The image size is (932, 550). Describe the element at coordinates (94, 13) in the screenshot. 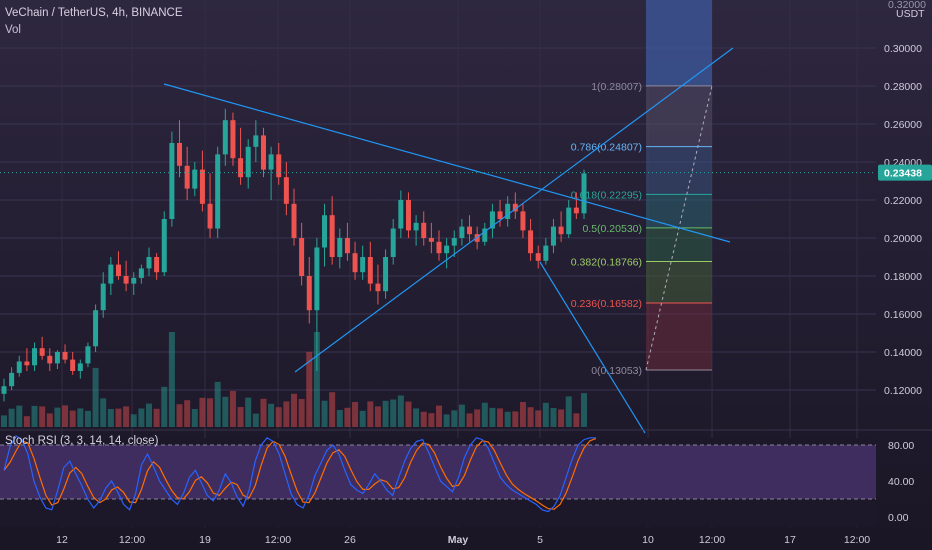

I see `symbol-title: VeChain / TetherUS, 4h, BINANCE` at that location.